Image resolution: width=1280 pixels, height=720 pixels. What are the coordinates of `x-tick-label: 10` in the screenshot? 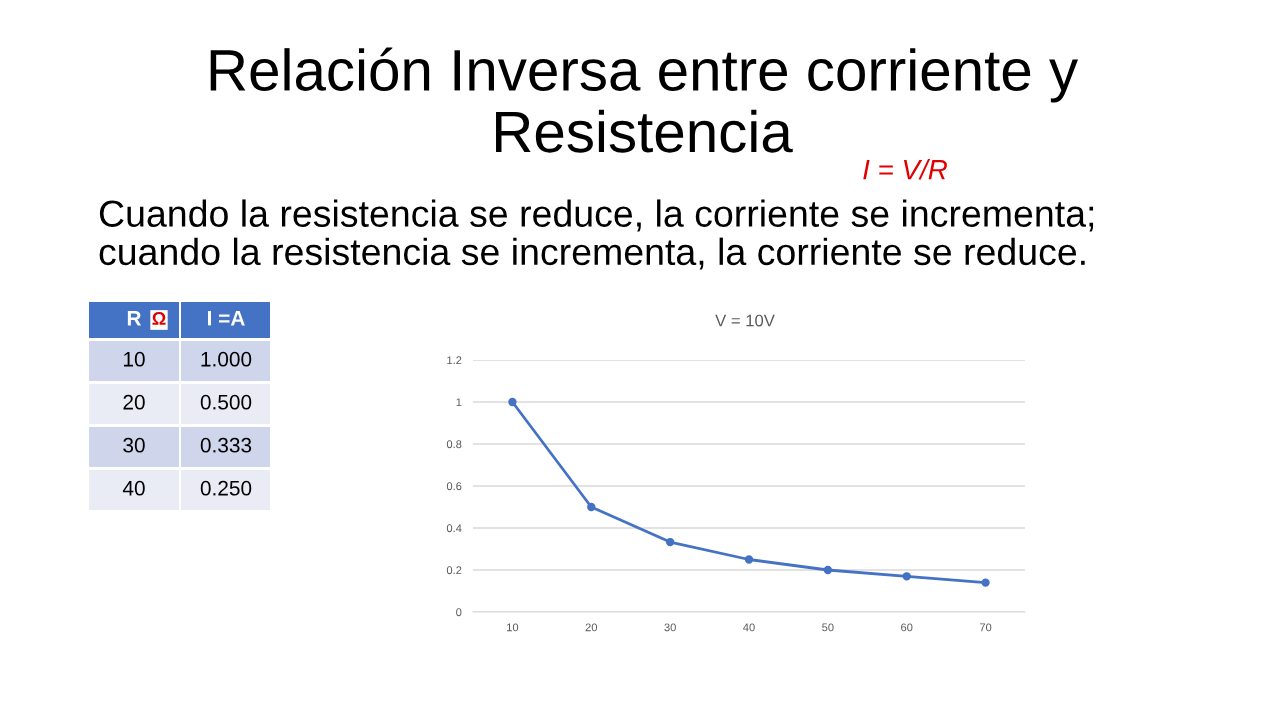 It's located at (513, 627).